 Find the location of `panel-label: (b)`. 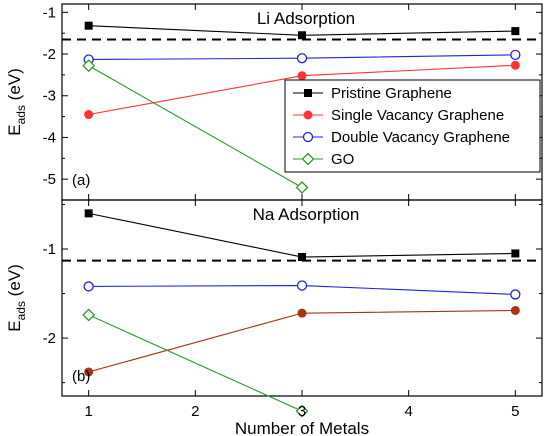

panel-label: (b) is located at coordinates (81, 376).